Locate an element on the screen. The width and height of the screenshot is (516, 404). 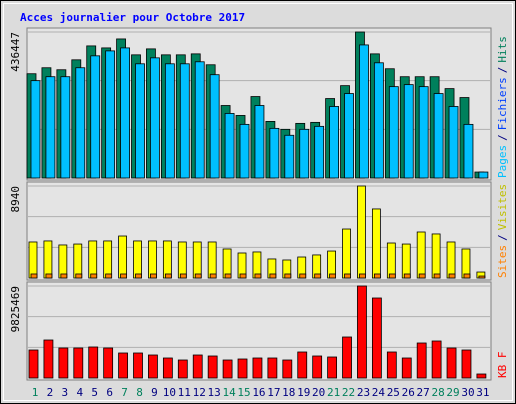
x-tick-label: 15 is located at coordinates (243, 392).